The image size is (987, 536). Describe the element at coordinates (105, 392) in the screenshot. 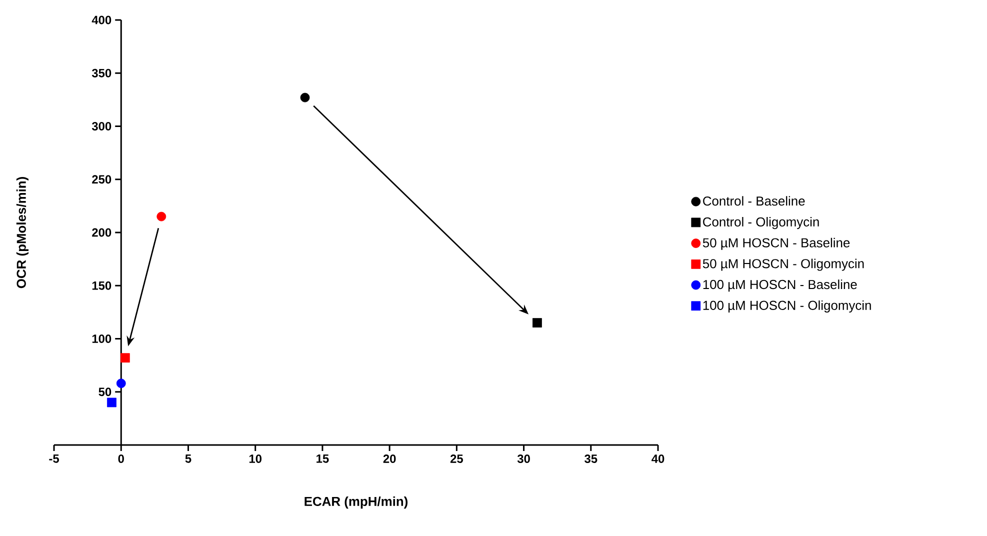

I see `y-tick-label: 50` at that location.